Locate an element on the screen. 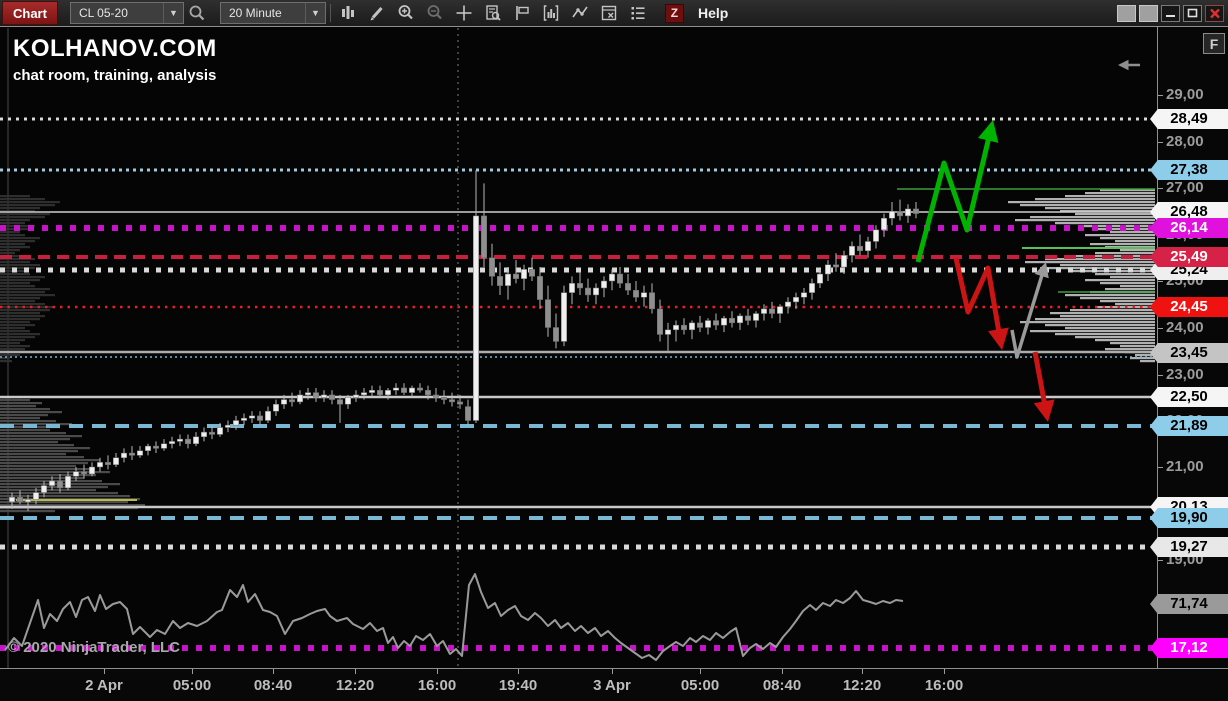 The width and height of the screenshot is (1228, 701). price-badge: 24,45 is located at coordinates (1189, 307).